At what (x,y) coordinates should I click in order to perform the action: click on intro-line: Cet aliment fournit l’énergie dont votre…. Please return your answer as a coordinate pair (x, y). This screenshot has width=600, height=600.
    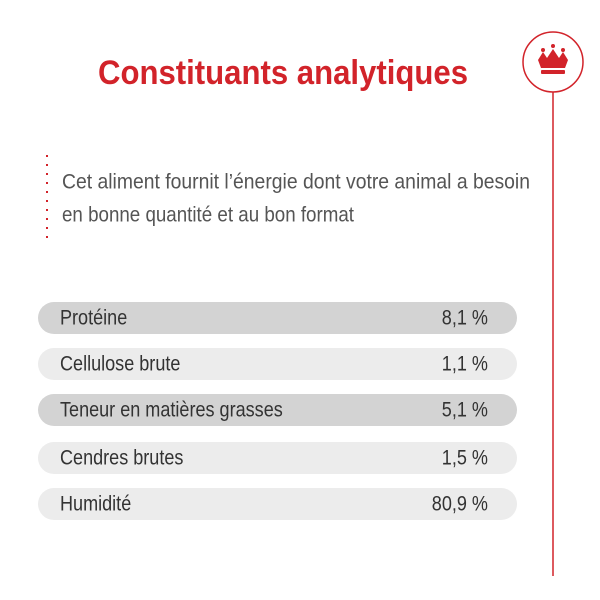
    Looking at the image, I should click on (296, 182).